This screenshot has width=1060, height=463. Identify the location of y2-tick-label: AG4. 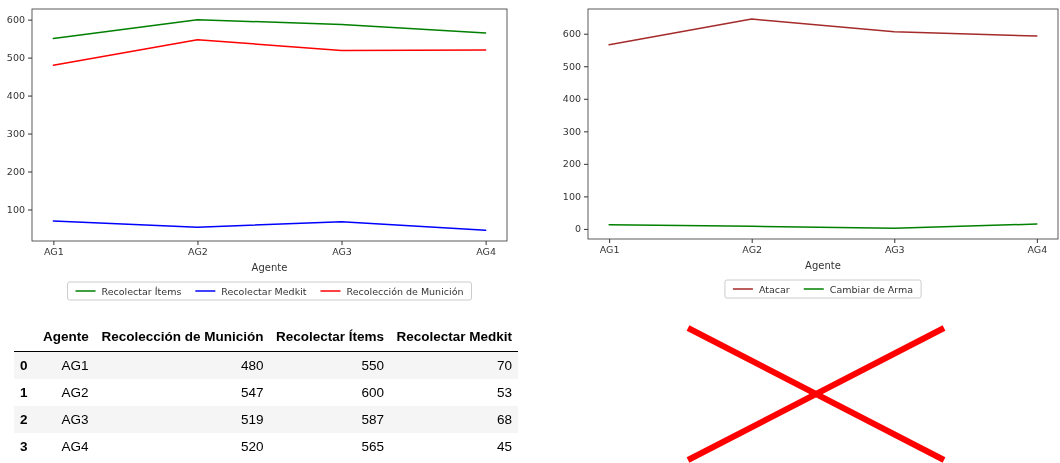
(75, 447).